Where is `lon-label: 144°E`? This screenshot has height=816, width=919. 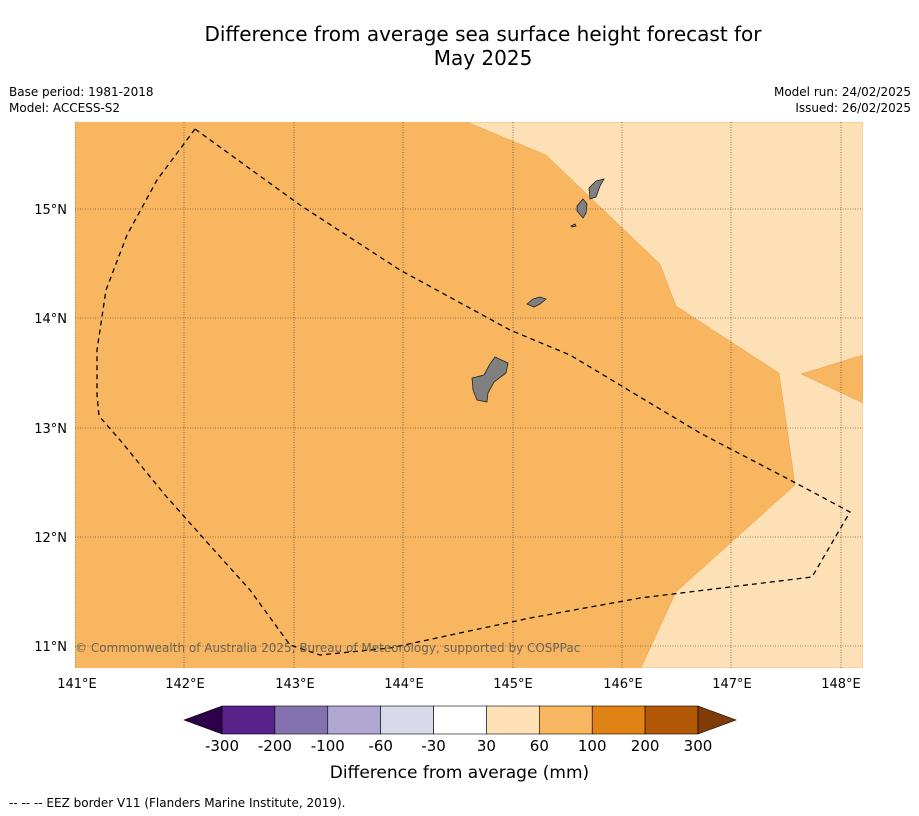
lon-label: 144°E is located at coordinates (404, 684).